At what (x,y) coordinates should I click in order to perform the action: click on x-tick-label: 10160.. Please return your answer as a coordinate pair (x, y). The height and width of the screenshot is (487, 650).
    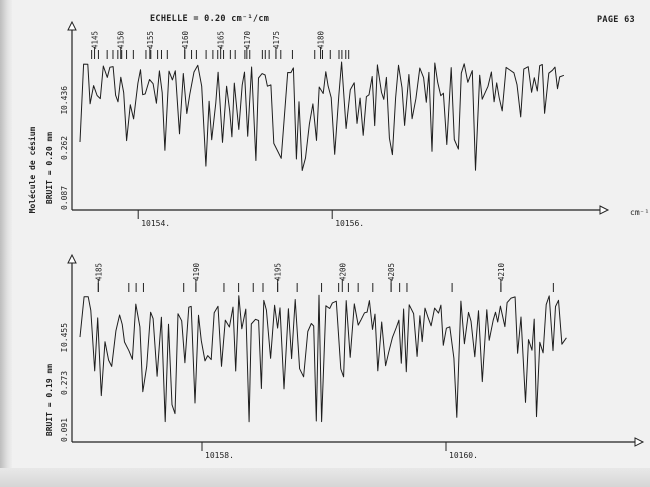
    Looking at the image, I should click on (463, 455).